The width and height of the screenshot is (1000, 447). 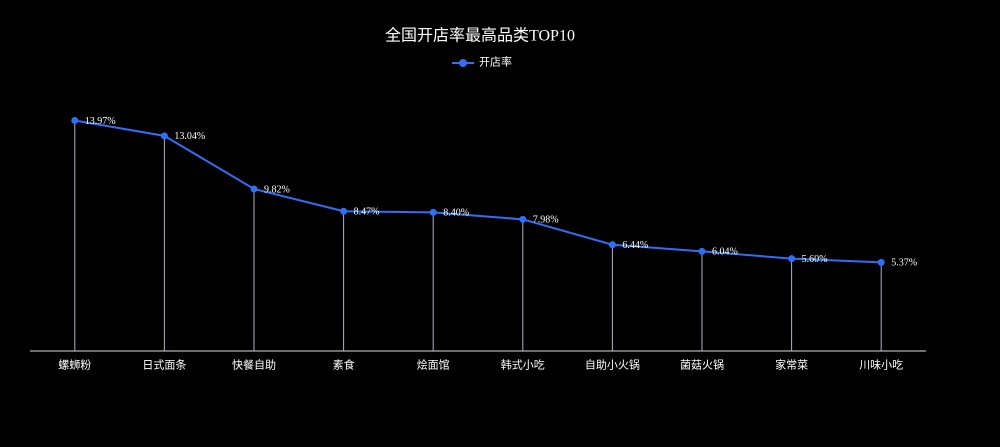 I want to click on data-label: 5.60%, so click(x=815, y=259).